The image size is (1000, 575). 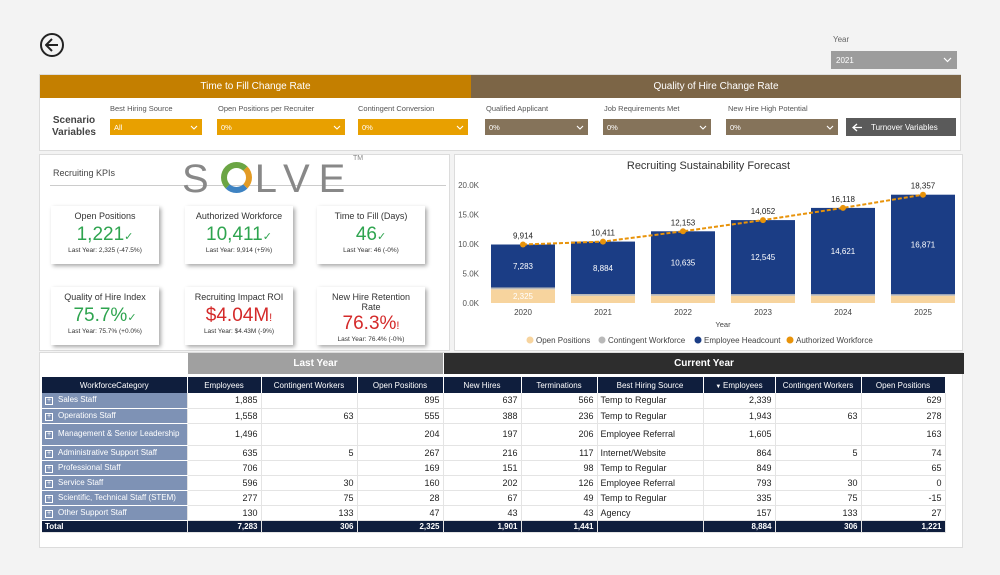 I want to click on table-cell: 43, so click(x=482, y=513).